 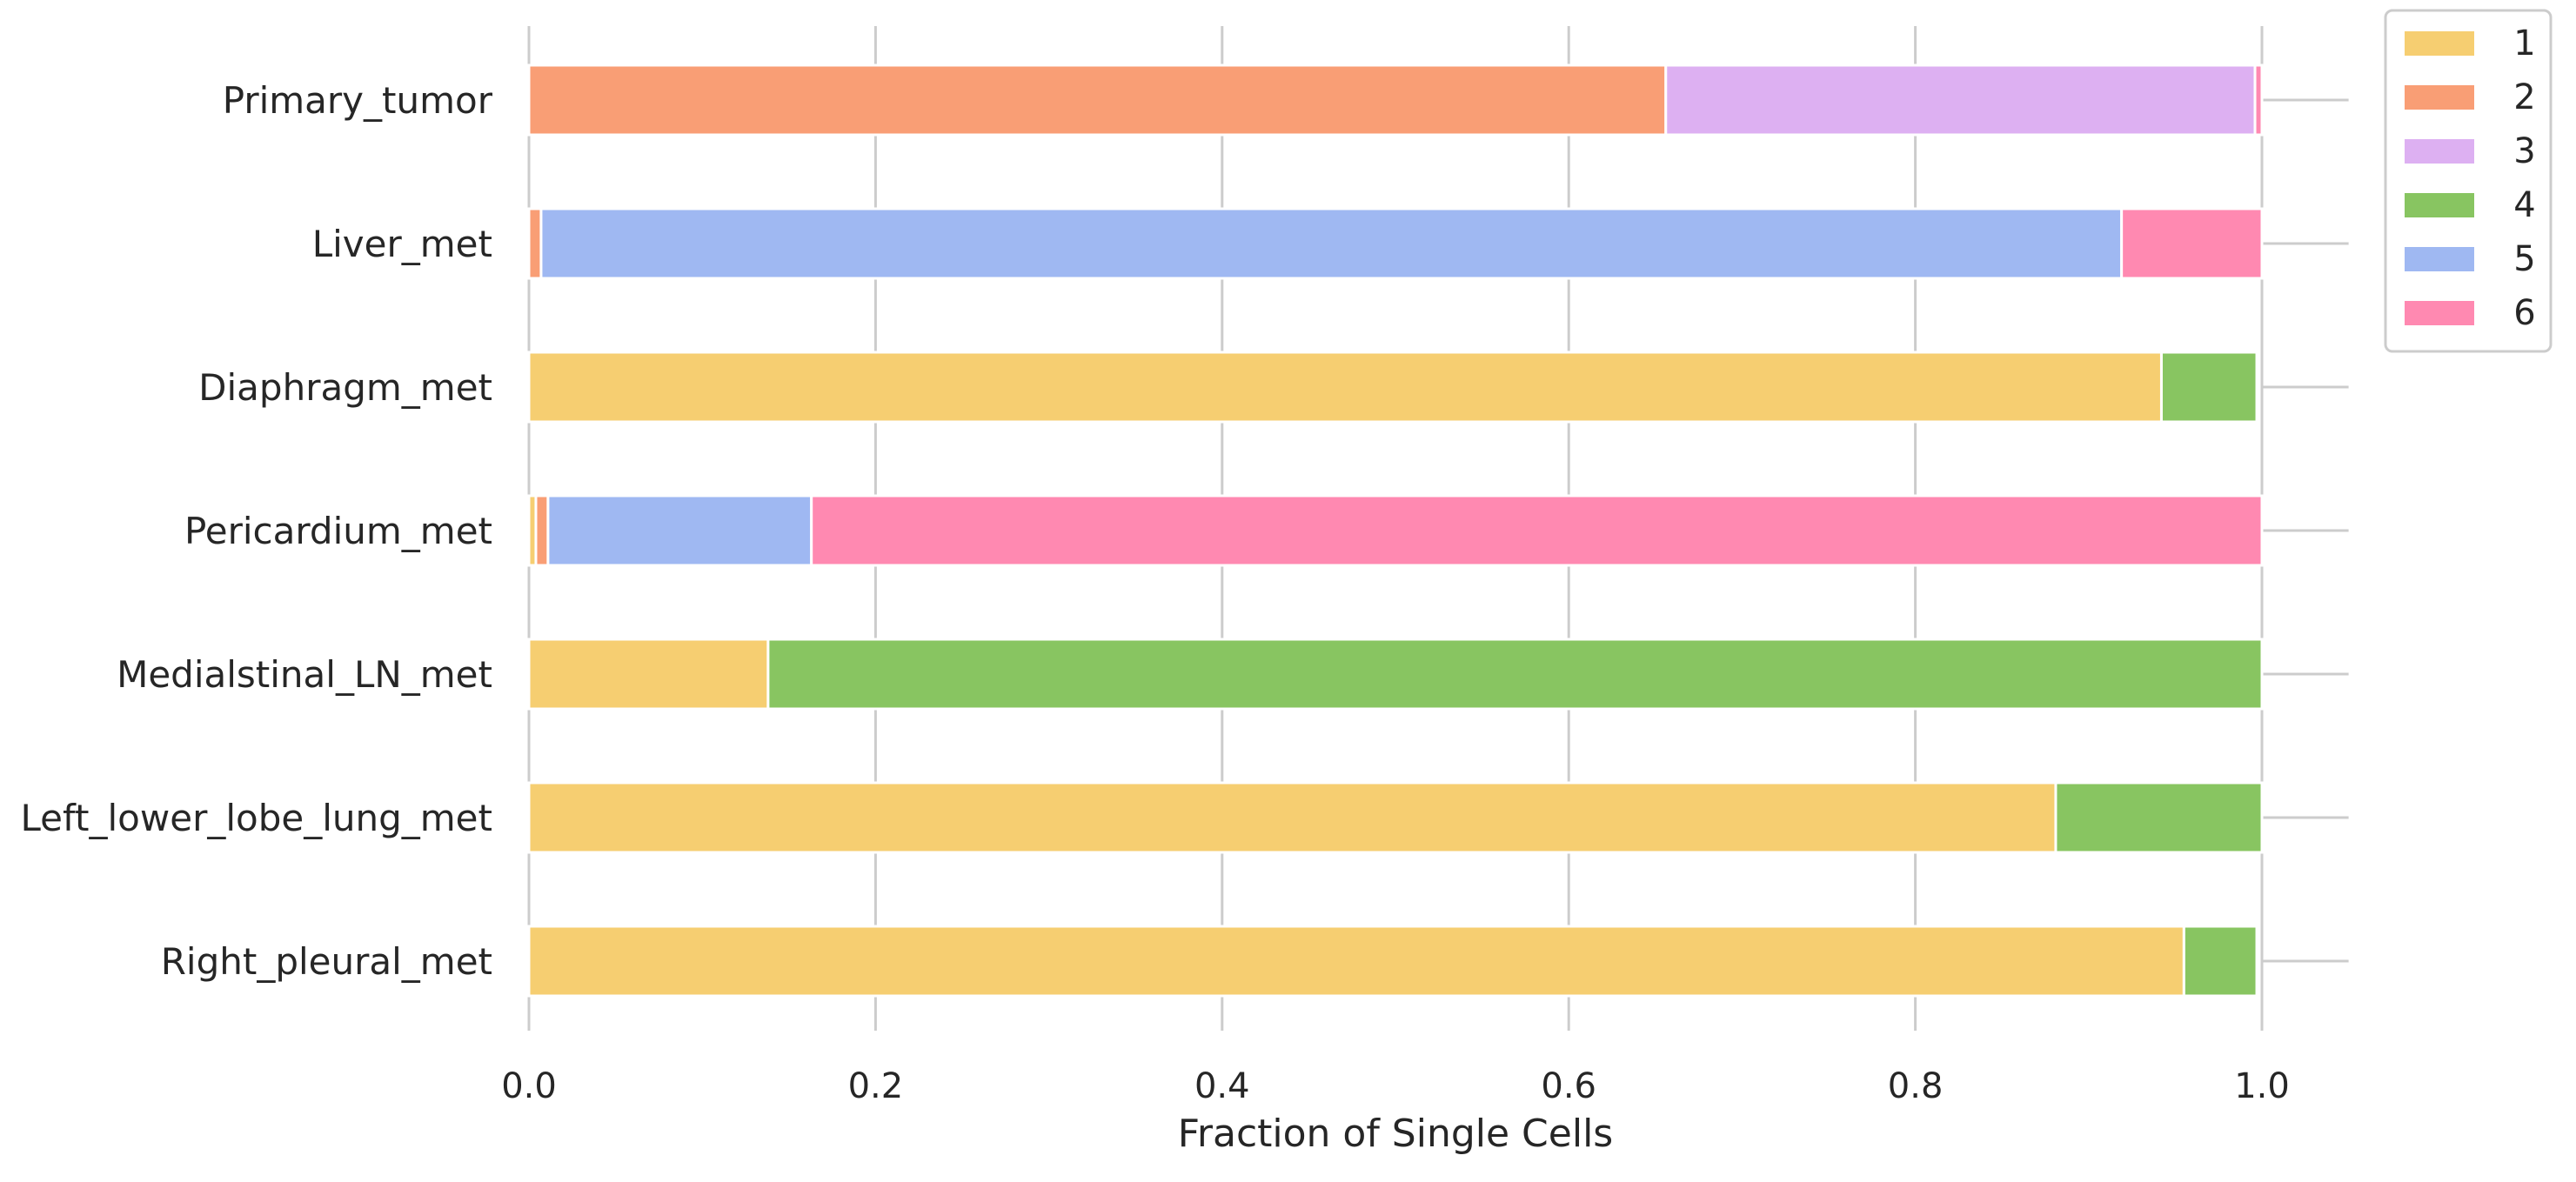 What do you see at coordinates (1395, 1134) in the screenshot?
I see `x-axis-title: Fraction of Single Cells` at bounding box center [1395, 1134].